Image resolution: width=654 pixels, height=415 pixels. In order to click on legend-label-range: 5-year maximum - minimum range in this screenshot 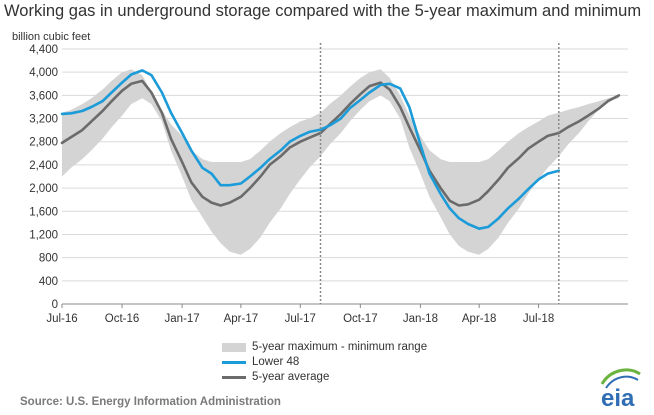, I will do `click(340, 347)`.